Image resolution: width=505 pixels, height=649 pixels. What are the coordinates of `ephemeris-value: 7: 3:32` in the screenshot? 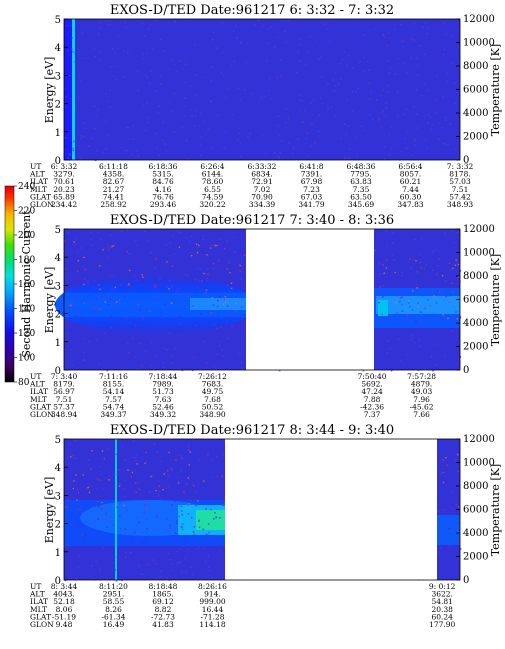 It's located at (460, 166).